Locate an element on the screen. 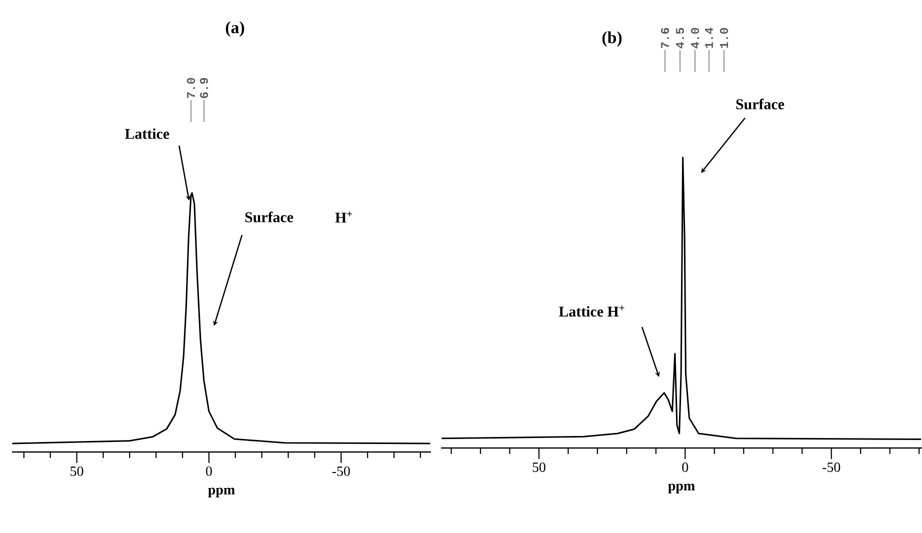  text: 1.4 is located at coordinates (709, 38).